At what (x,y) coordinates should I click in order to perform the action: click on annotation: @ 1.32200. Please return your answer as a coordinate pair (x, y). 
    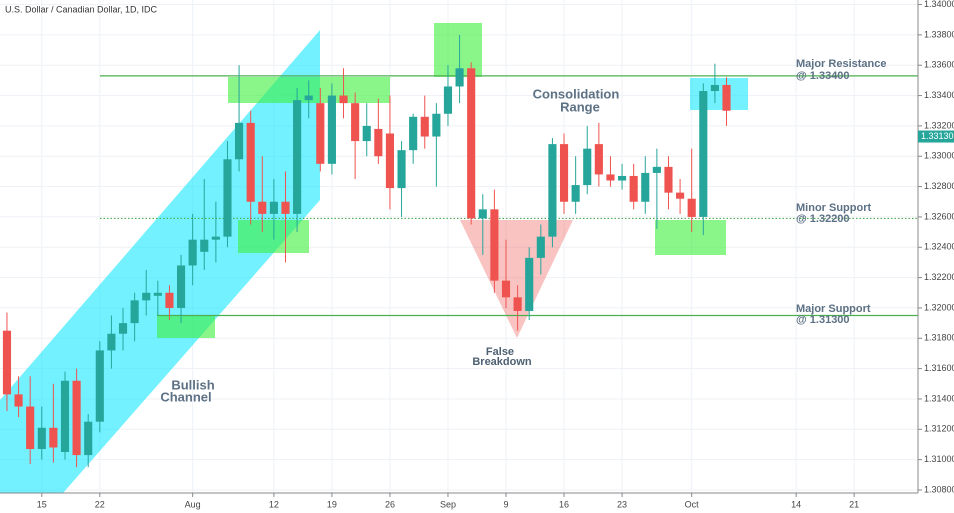
    Looking at the image, I should click on (823, 219).